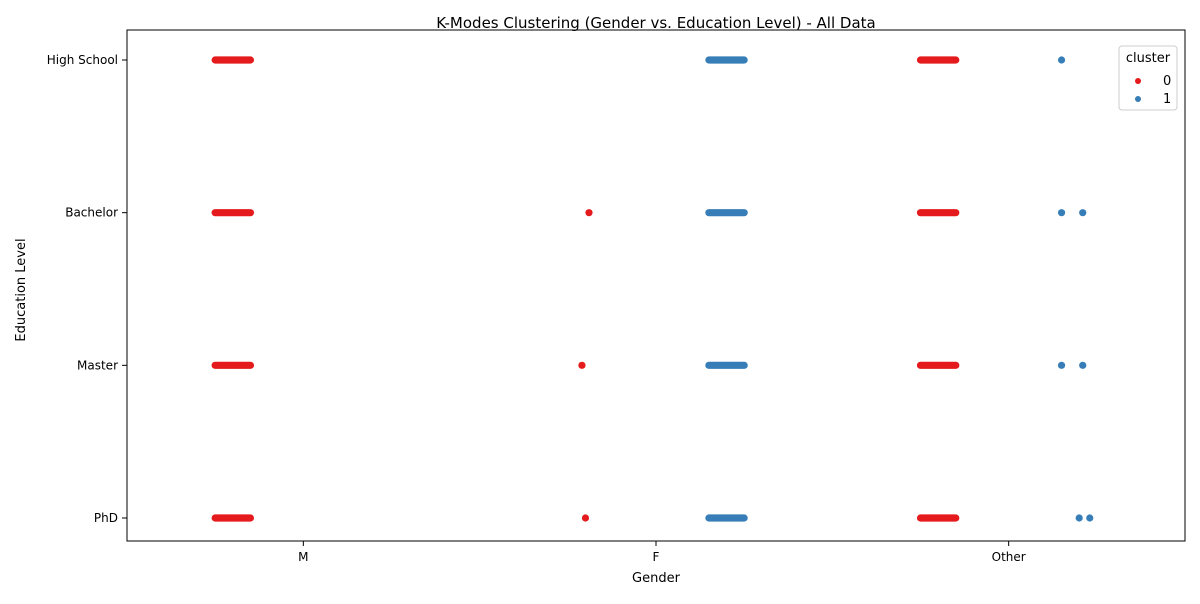 This screenshot has height=604, width=1200. What do you see at coordinates (97, 365) in the screenshot?
I see `y-tick-label: Master` at bounding box center [97, 365].